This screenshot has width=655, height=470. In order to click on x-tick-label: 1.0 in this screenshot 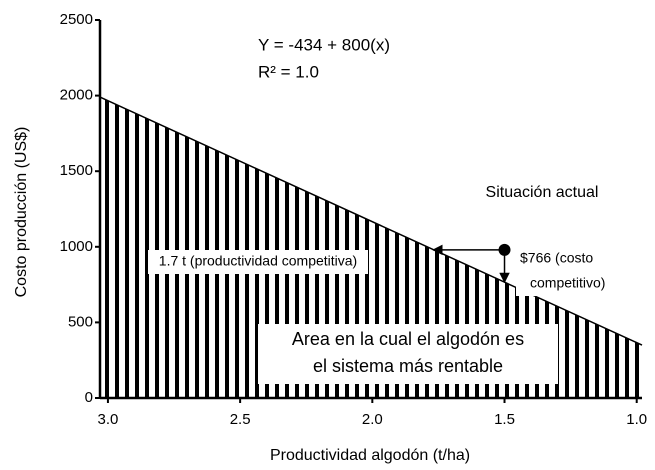, I will do `click(636, 419)`.